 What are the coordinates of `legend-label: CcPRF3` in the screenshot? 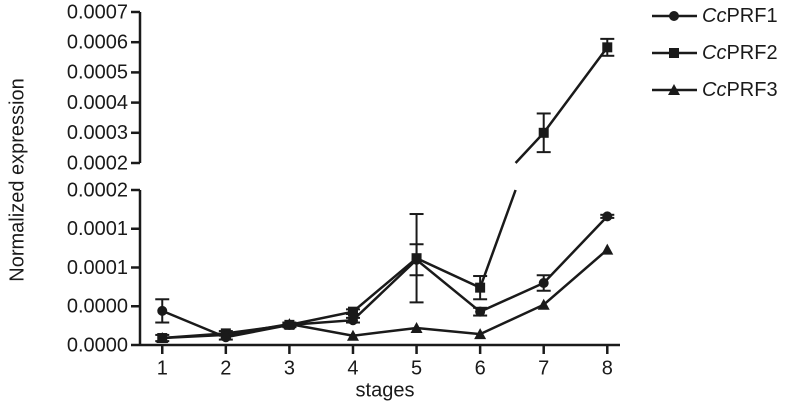 It's located at (740, 90).